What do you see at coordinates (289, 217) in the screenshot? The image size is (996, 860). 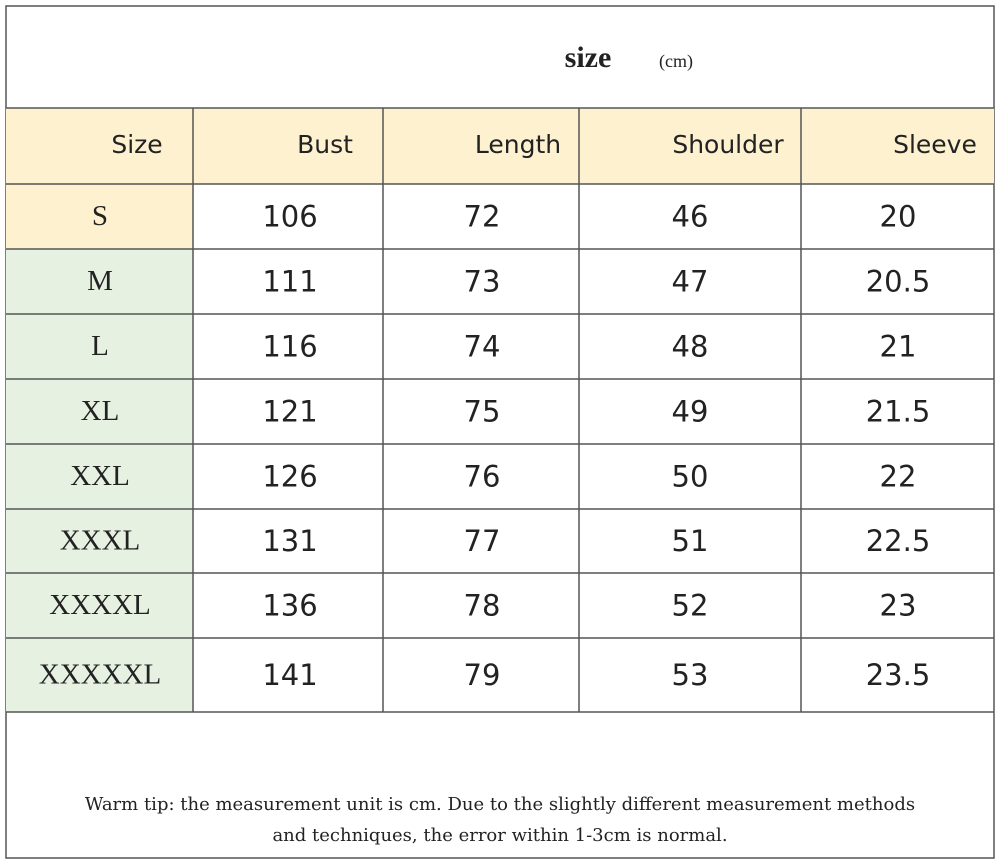 I see `cell-value: 106` at bounding box center [289, 217].